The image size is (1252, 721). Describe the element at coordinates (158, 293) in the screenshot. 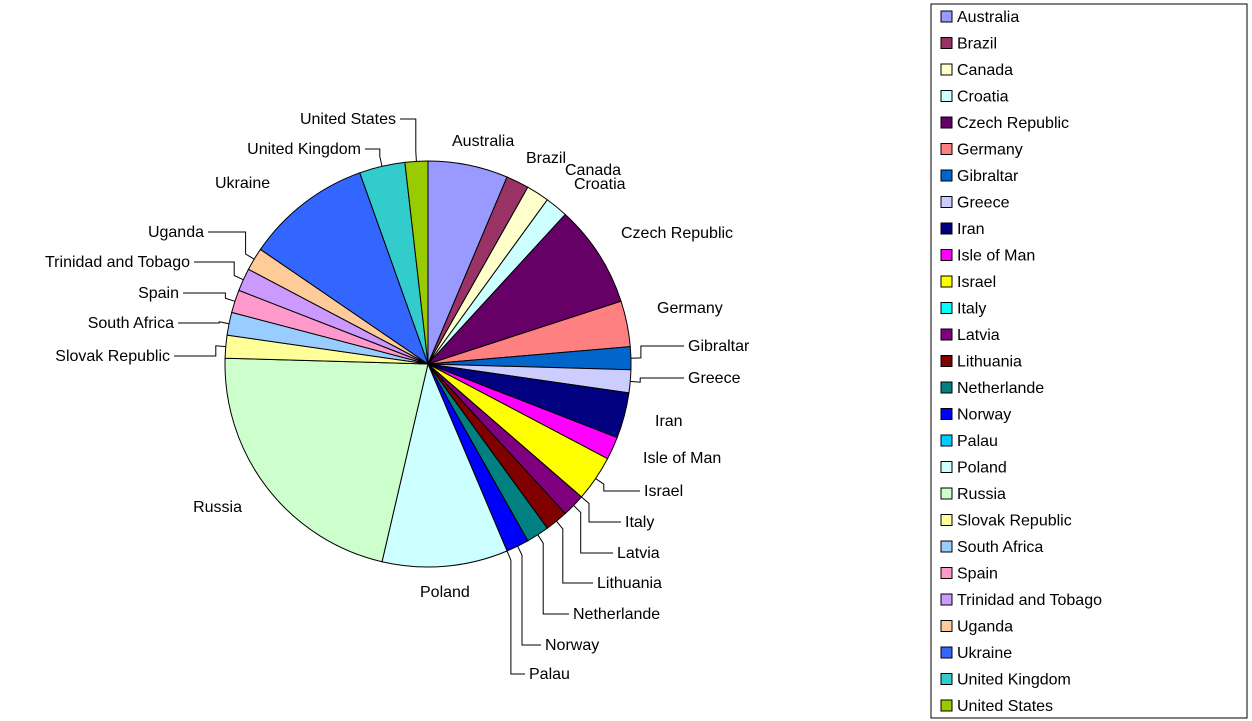

I see `slice-label-spain: Spain` at that location.